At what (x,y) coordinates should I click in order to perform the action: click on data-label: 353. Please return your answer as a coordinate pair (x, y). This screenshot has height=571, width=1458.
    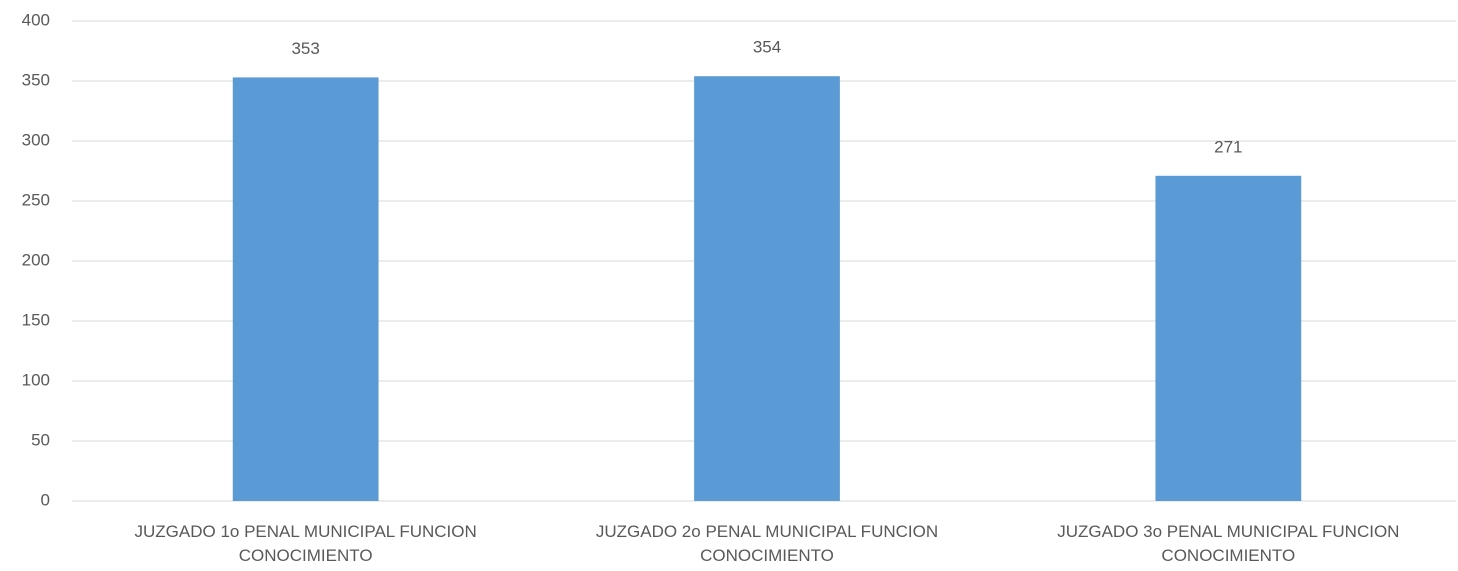
    Looking at the image, I should click on (305, 48).